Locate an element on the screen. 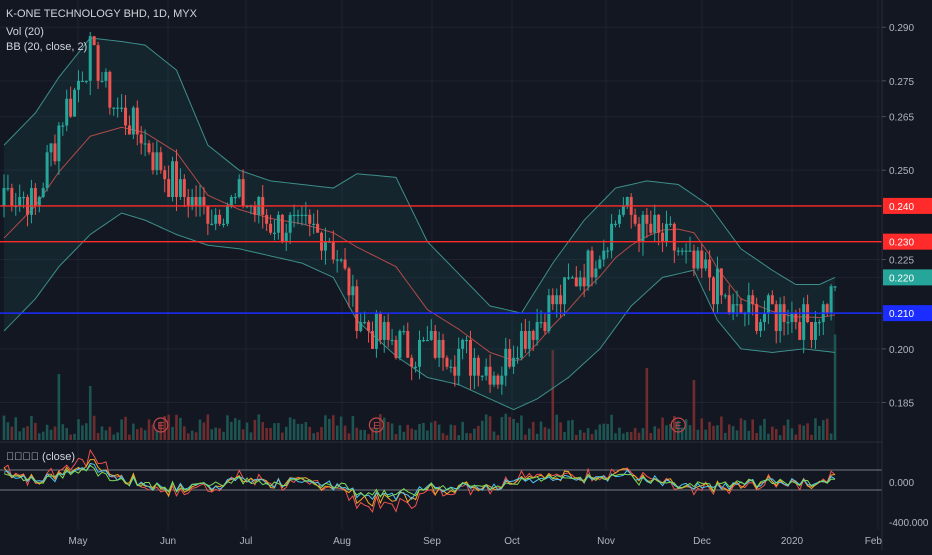  level-price-label: 0.210 is located at coordinates (901, 314).